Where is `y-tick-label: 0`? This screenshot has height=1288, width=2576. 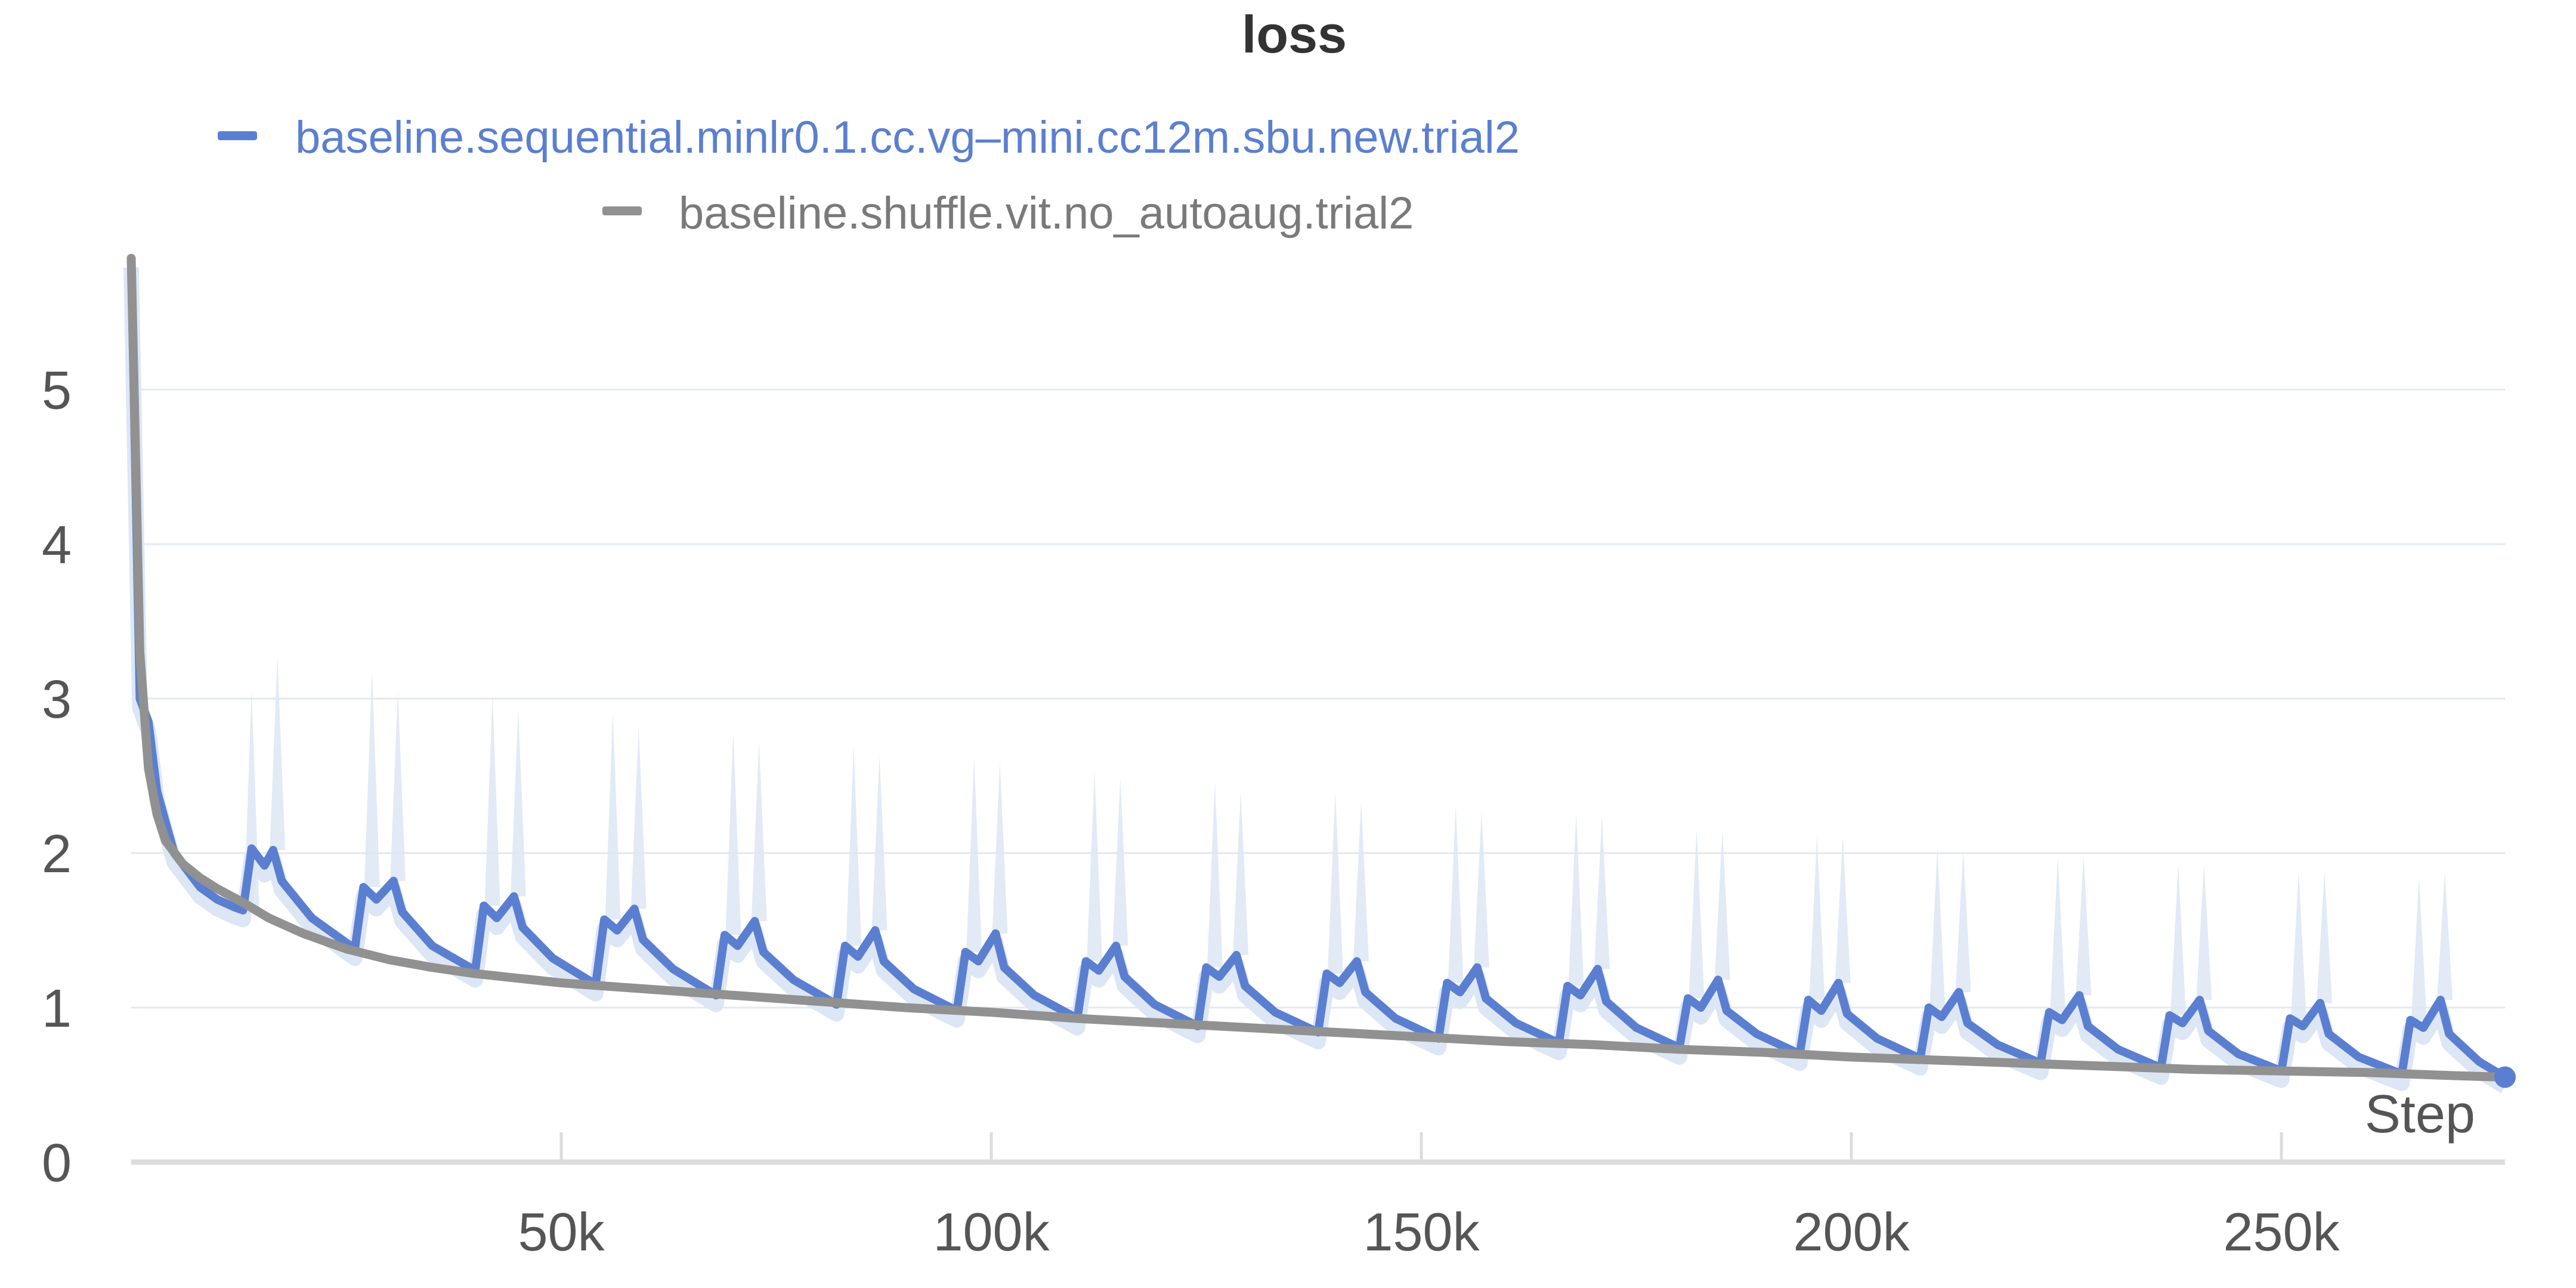
y-tick-label: 0 is located at coordinates (57, 1163).